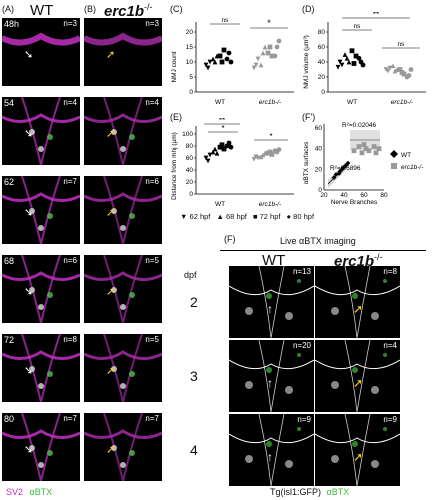  I want to click on panel-c-ylabel: NMJ count, so click(174, 66).